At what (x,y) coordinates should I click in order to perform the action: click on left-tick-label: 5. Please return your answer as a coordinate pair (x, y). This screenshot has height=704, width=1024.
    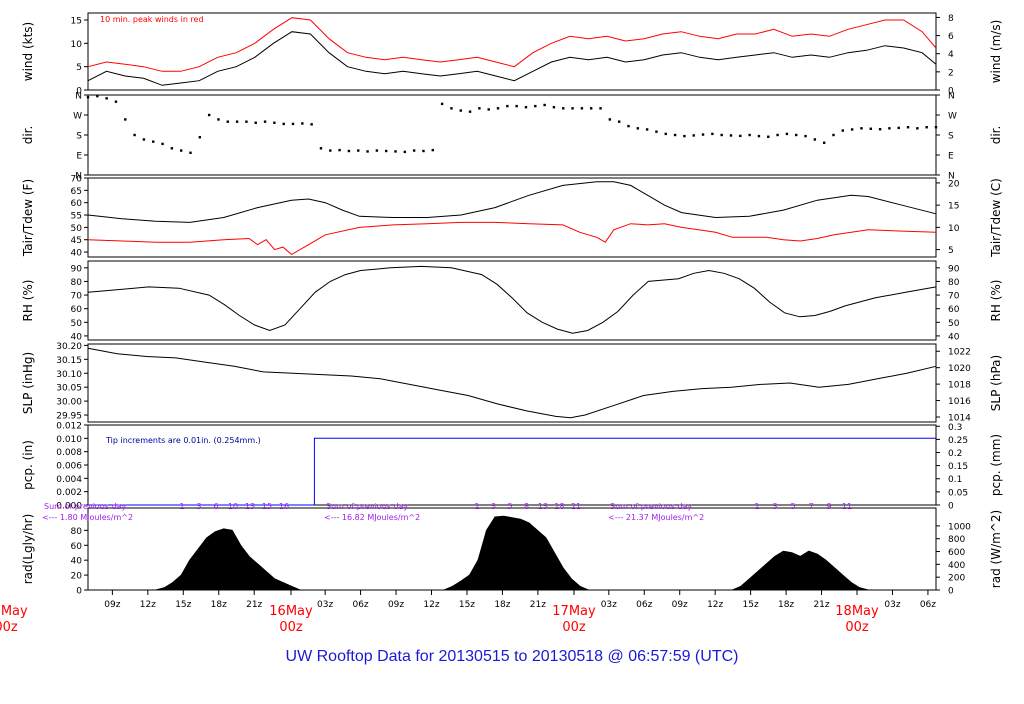
    Looking at the image, I should click on (79, 68).